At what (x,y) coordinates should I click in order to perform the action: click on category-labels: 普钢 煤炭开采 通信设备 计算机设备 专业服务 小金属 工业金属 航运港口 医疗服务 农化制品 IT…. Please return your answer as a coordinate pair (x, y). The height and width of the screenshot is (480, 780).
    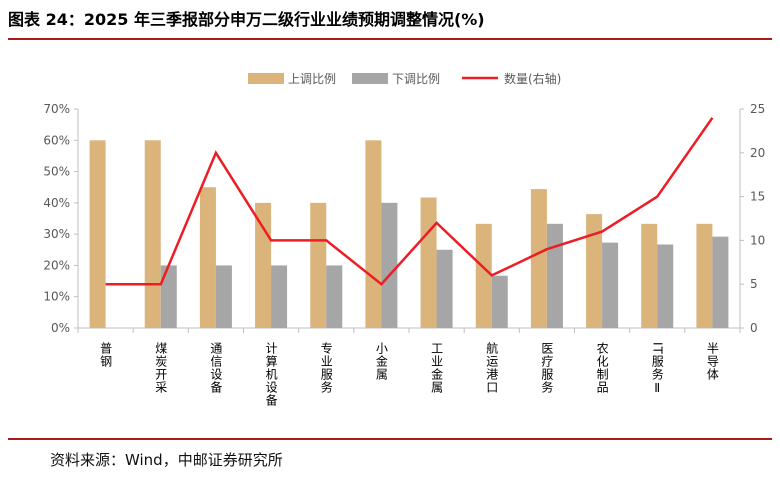
    Looking at the image, I should click on (409, 374).